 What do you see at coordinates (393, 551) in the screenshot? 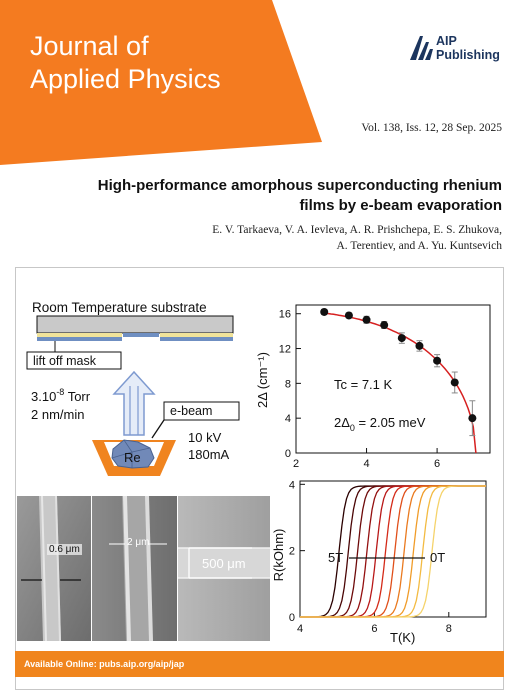
I see `resistance-curve` at bounding box center [393, 551].